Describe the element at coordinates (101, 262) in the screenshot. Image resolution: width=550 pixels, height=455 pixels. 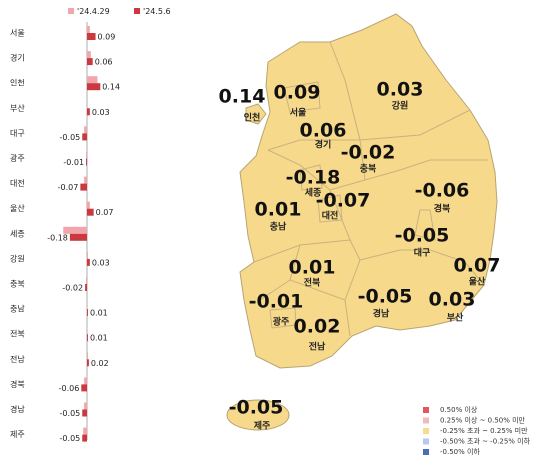
I see `value-label: 0.03` at that location.